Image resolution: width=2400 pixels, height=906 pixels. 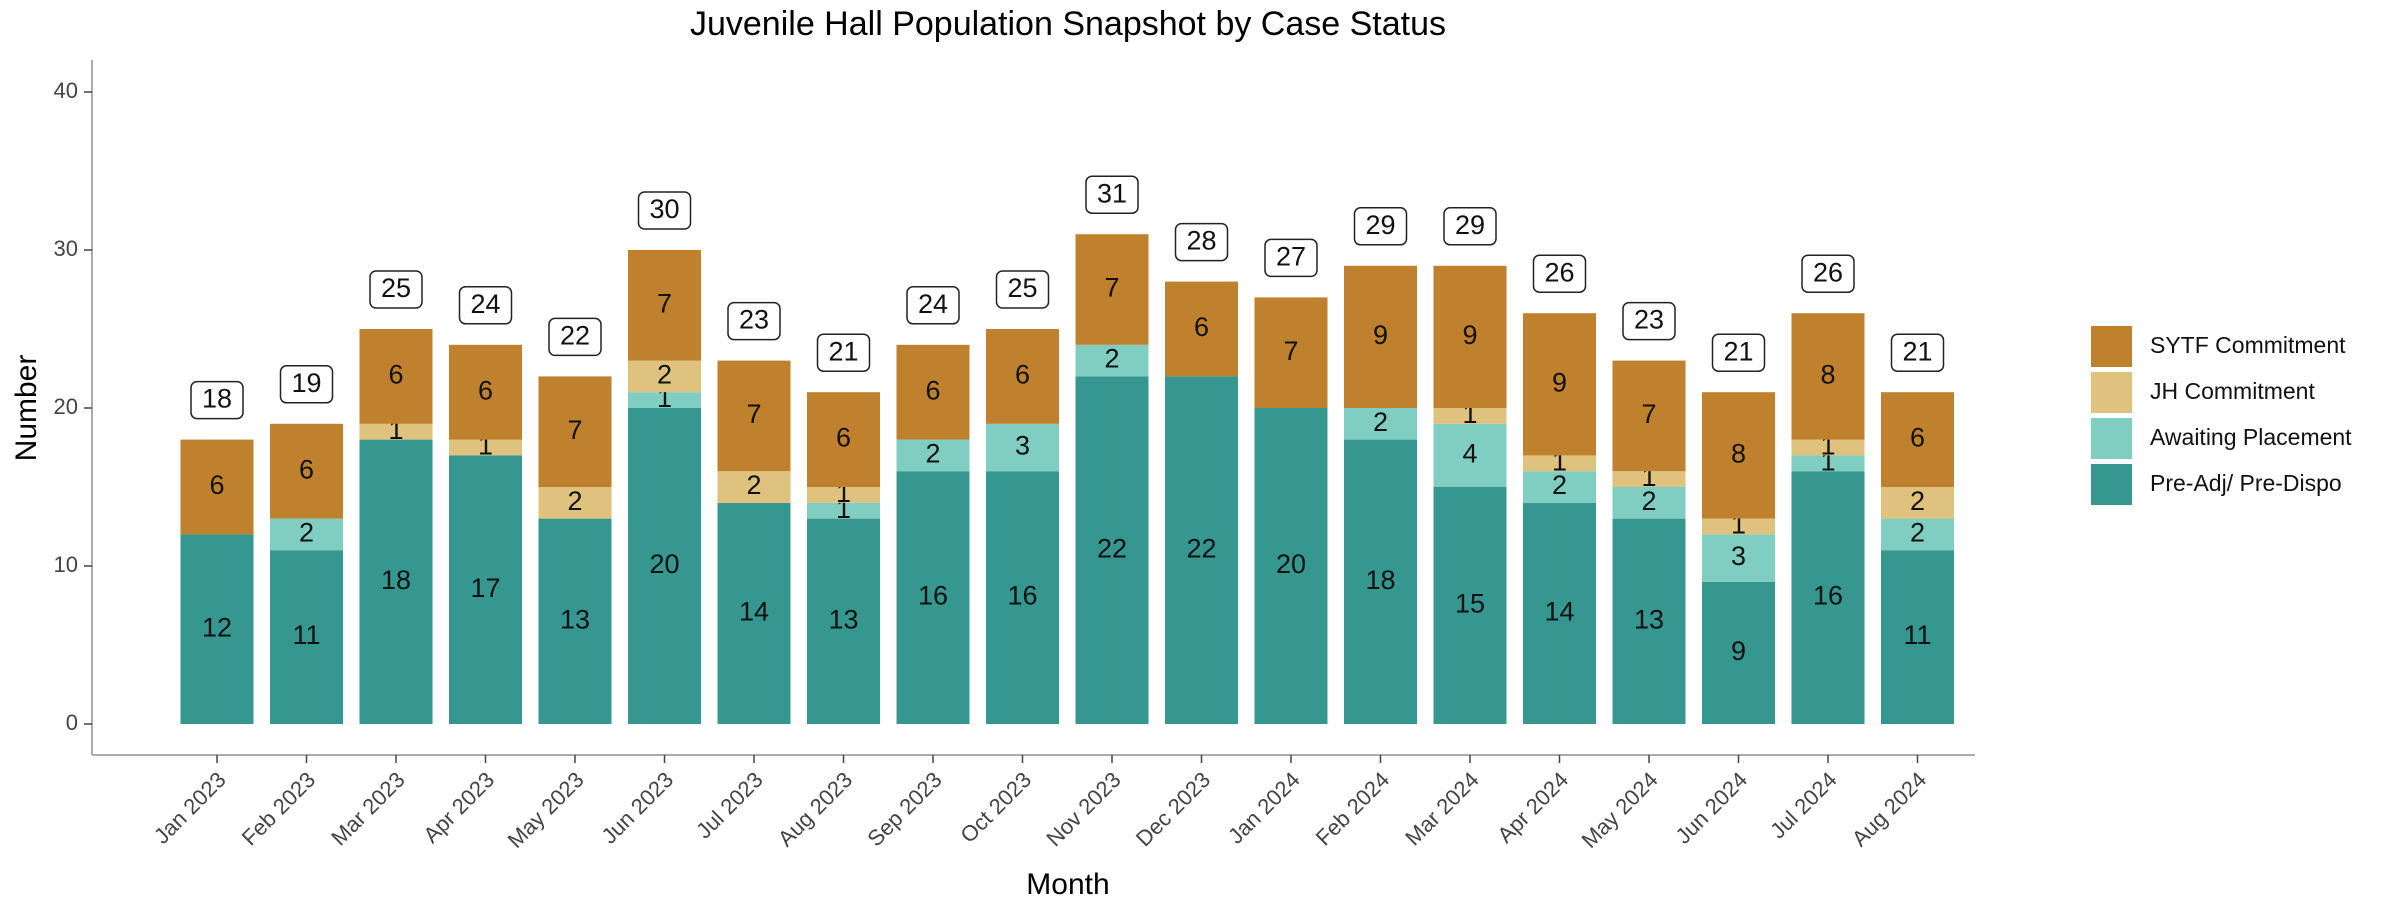 What do you see at coordinates (458, 807) in the screenshot?
I see `x-tick-label: Apr 2023` at bounding box center [458, 807].